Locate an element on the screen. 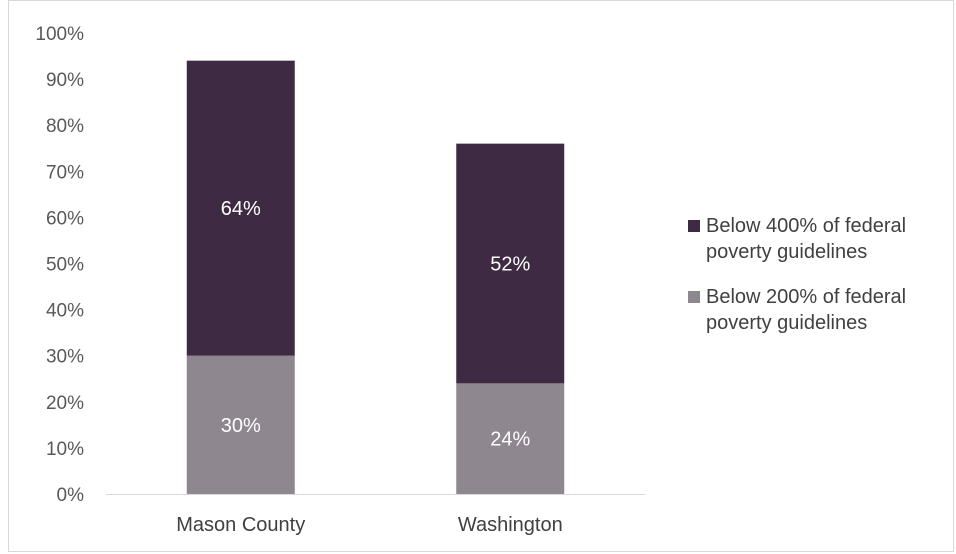 The height and width of the screenshot is (554, 956). data-label: 64% is located at coordinates (241, 209).